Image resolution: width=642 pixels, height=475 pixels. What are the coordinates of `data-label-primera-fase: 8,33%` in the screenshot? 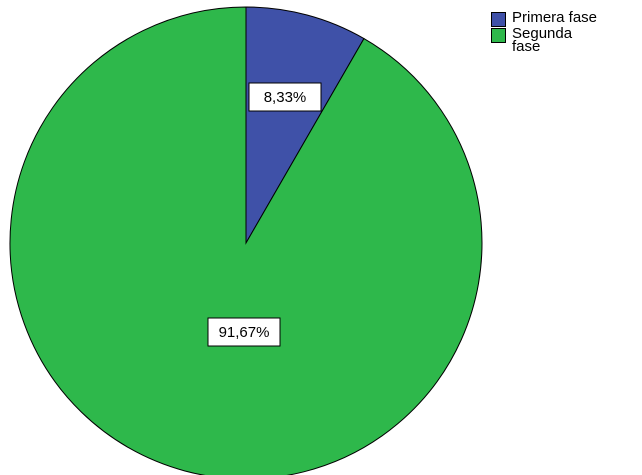 It's located at (285, 97).